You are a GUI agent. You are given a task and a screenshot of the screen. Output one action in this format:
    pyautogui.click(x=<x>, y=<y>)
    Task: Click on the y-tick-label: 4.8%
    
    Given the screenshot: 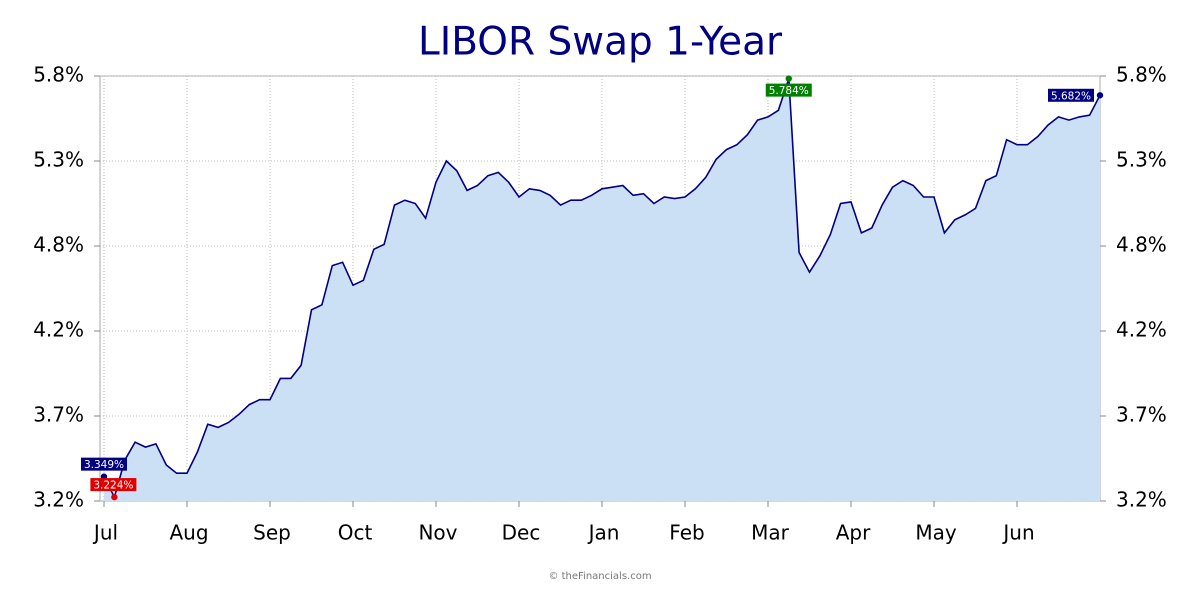 What is the action you would take?
    pyautogui.click(x=58, y=245)
    